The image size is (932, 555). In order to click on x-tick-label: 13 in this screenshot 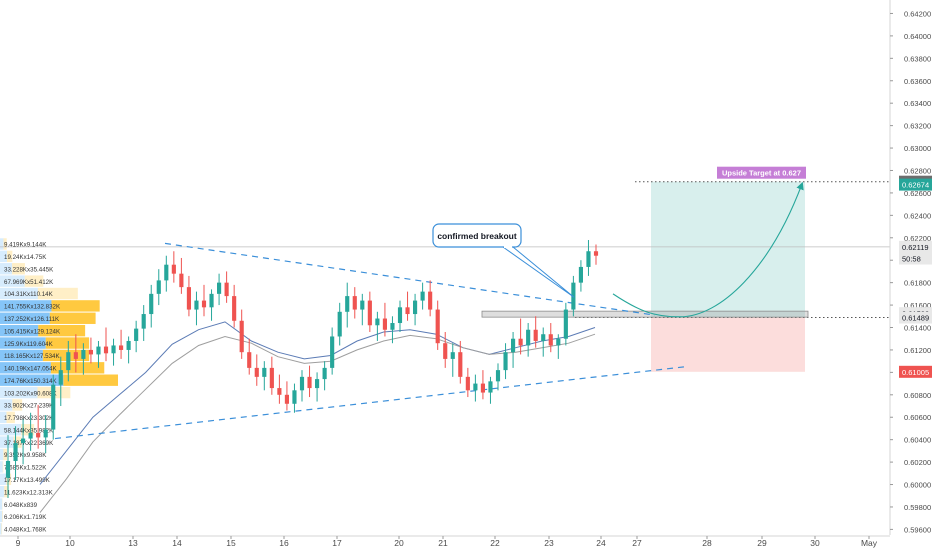, I will do `click(133, 543)`.